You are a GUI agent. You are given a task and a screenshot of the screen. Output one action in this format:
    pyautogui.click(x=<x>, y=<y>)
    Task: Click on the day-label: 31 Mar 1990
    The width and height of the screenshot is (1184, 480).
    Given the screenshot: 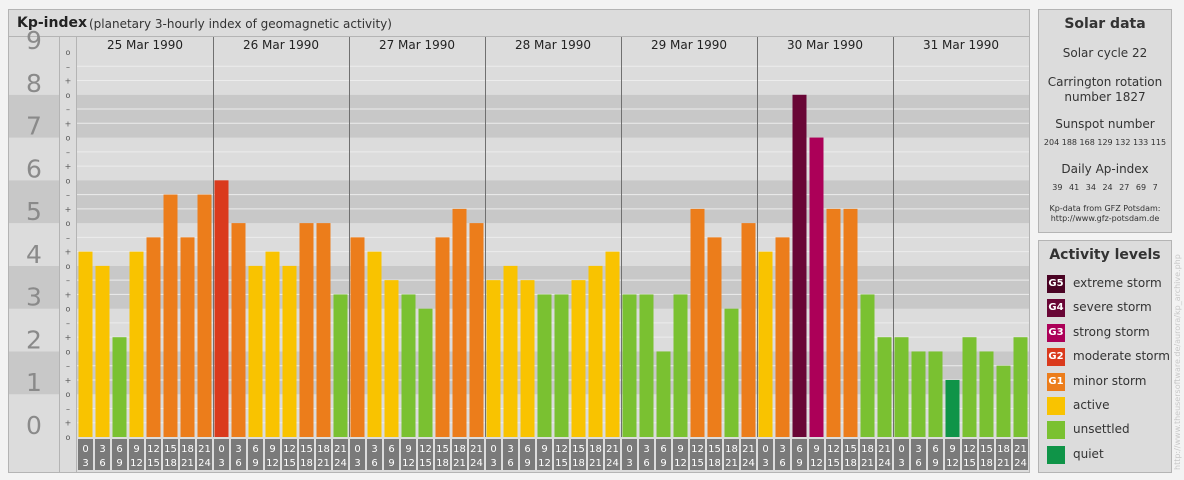 What is the action you would take?
    pyautogui.click(x=961, y=45)
    